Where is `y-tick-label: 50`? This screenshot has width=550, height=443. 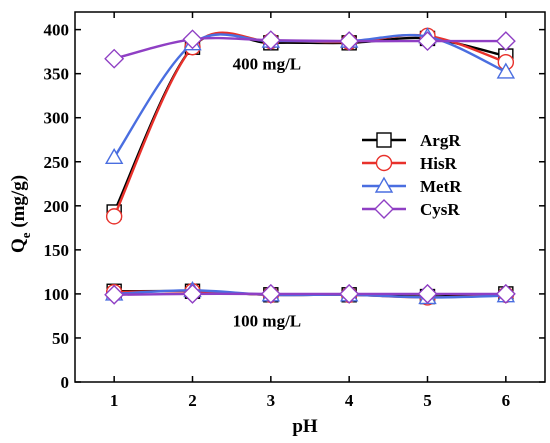 y-tick-label: 50 is located at coordinates (60, 338).